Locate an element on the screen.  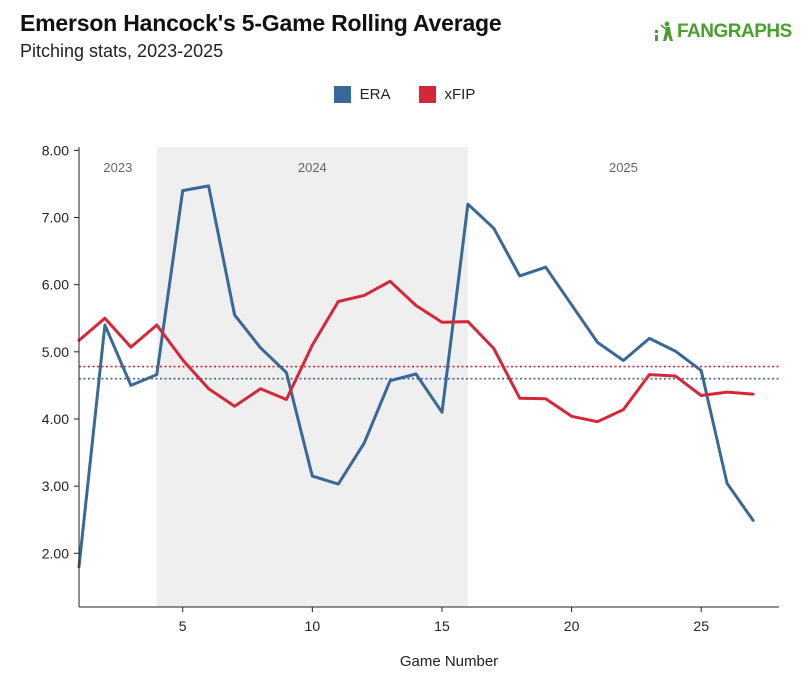
legend-item-era: ERA is located at coordinates (362, 94).